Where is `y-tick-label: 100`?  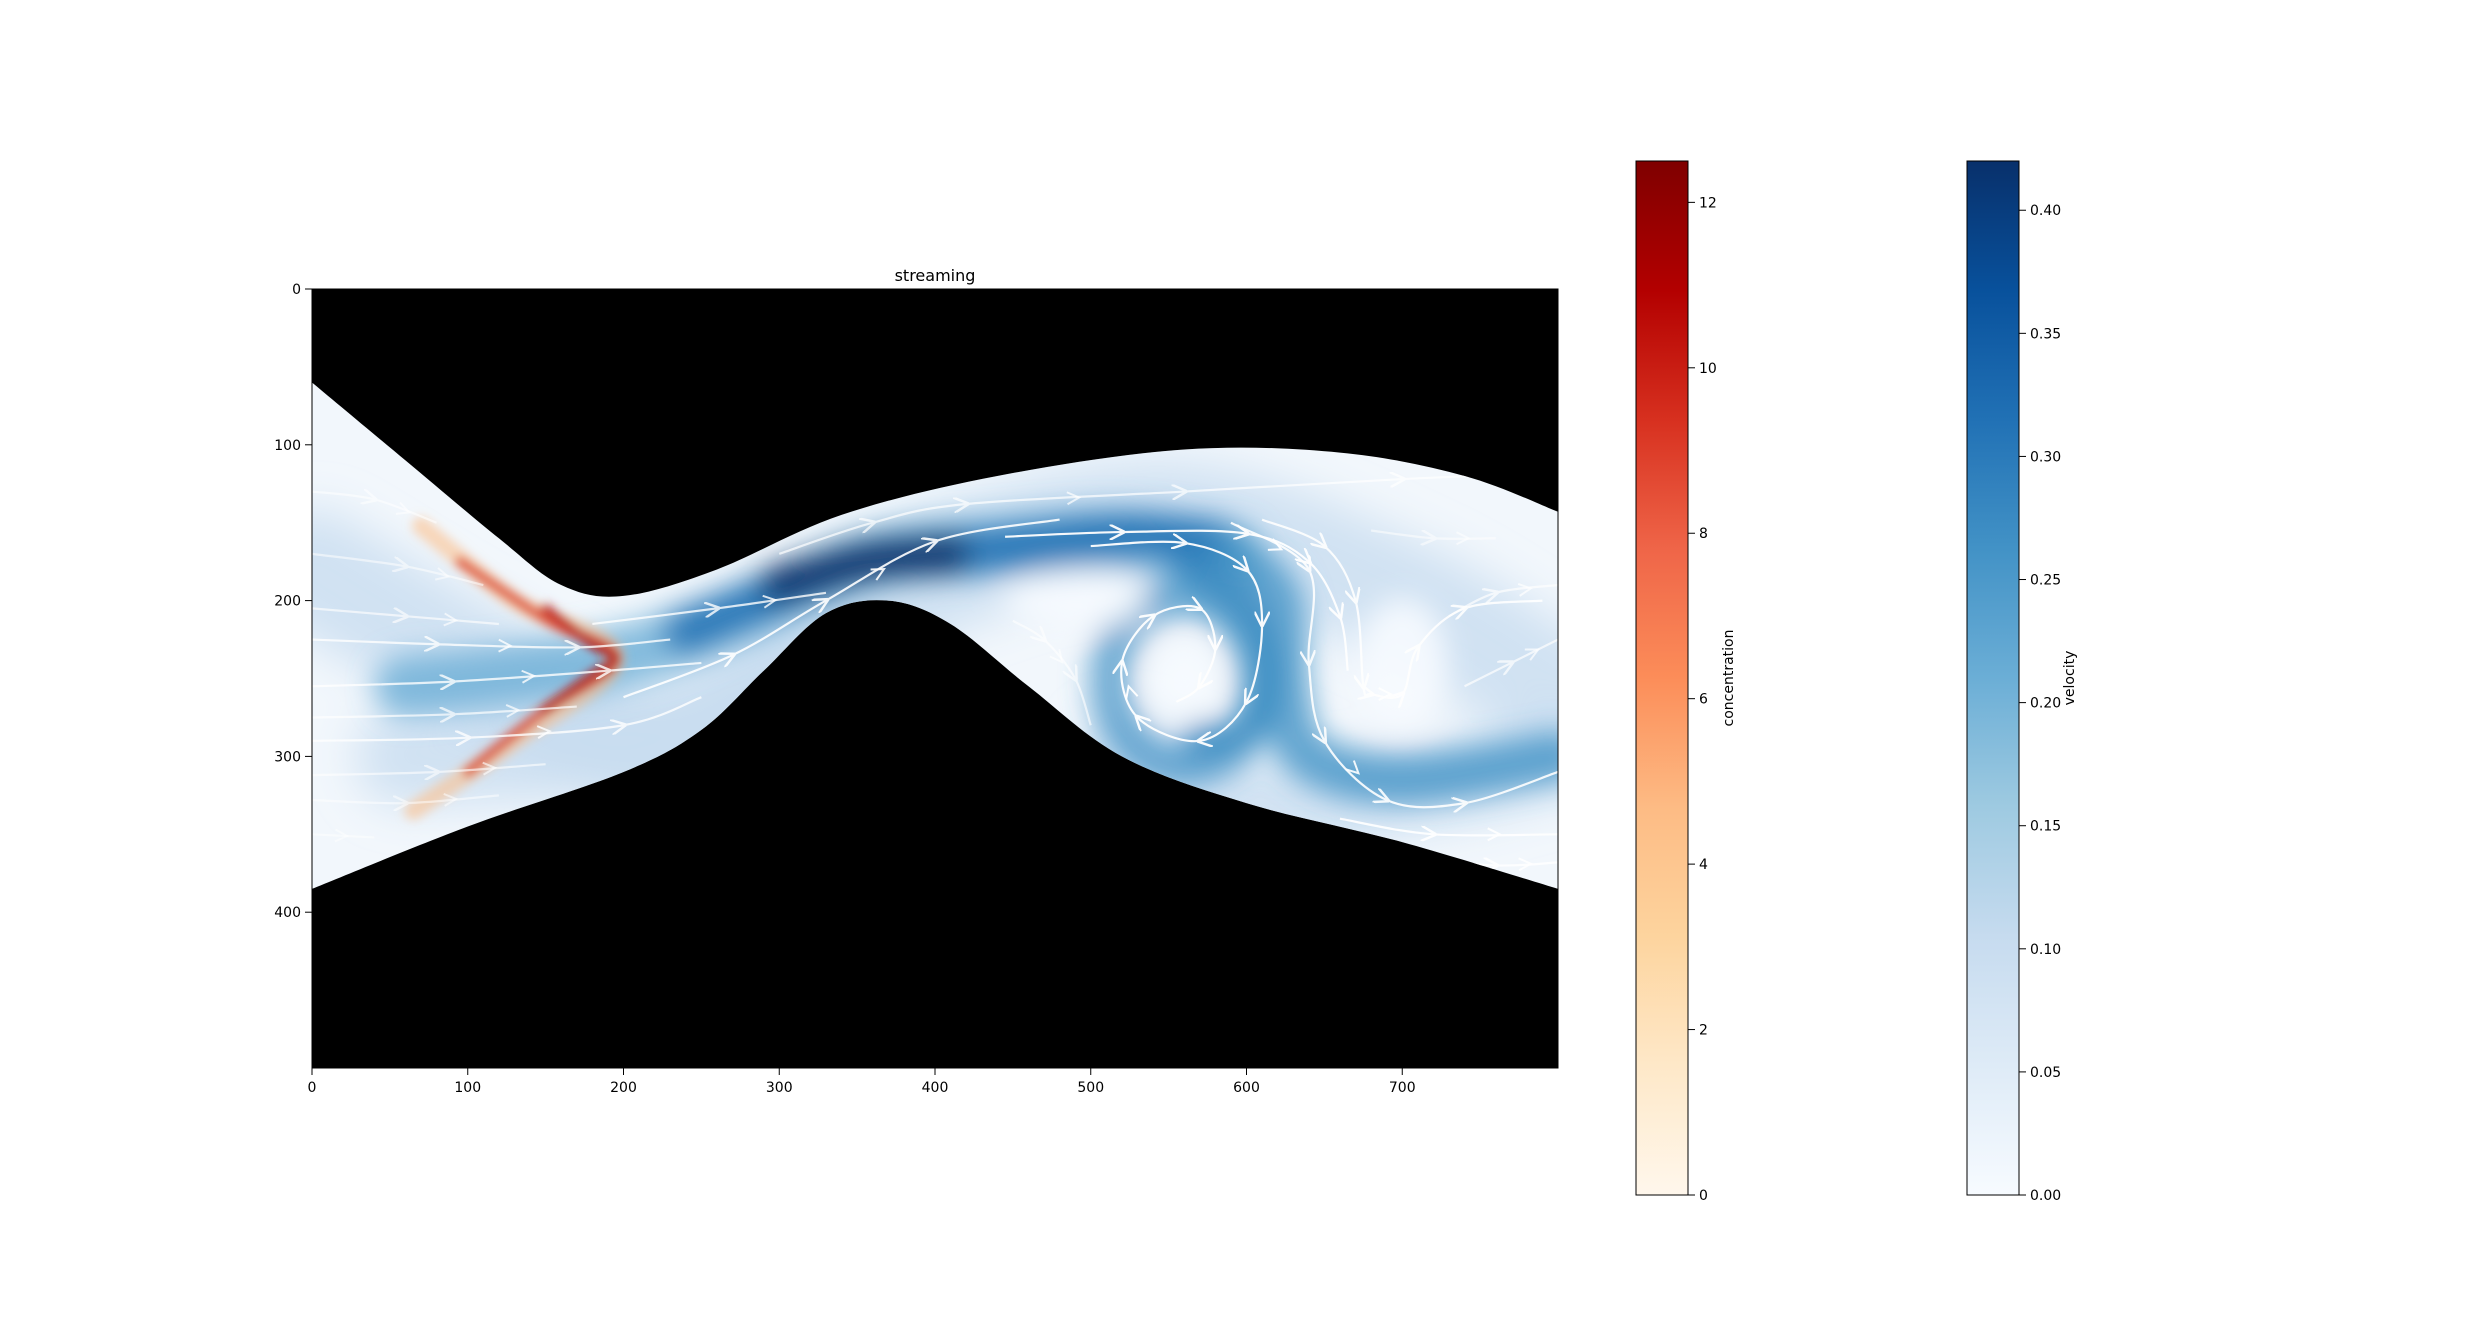 y-tick-label: 100 is located at coordinates (287, 446).